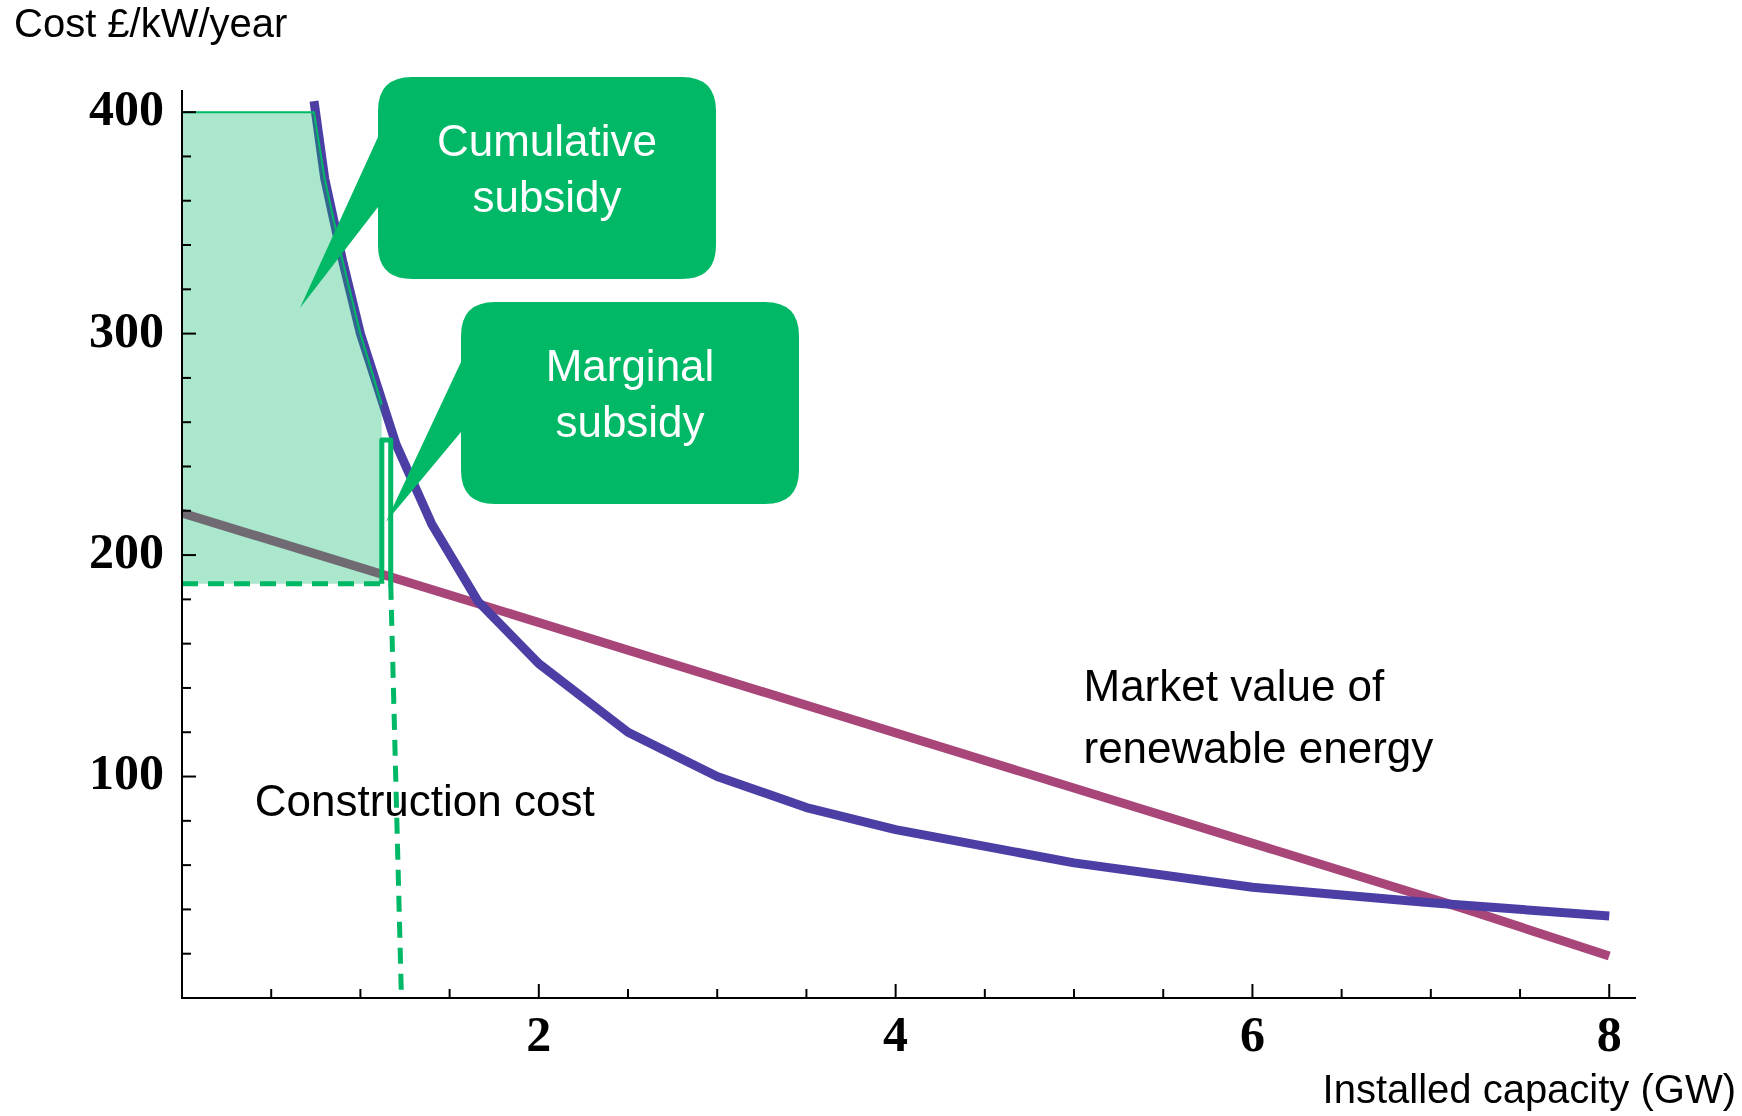 The image size is (1742, 1116). I want to click on y-axis-title: Cost £/kW/year, so click(151, 23).